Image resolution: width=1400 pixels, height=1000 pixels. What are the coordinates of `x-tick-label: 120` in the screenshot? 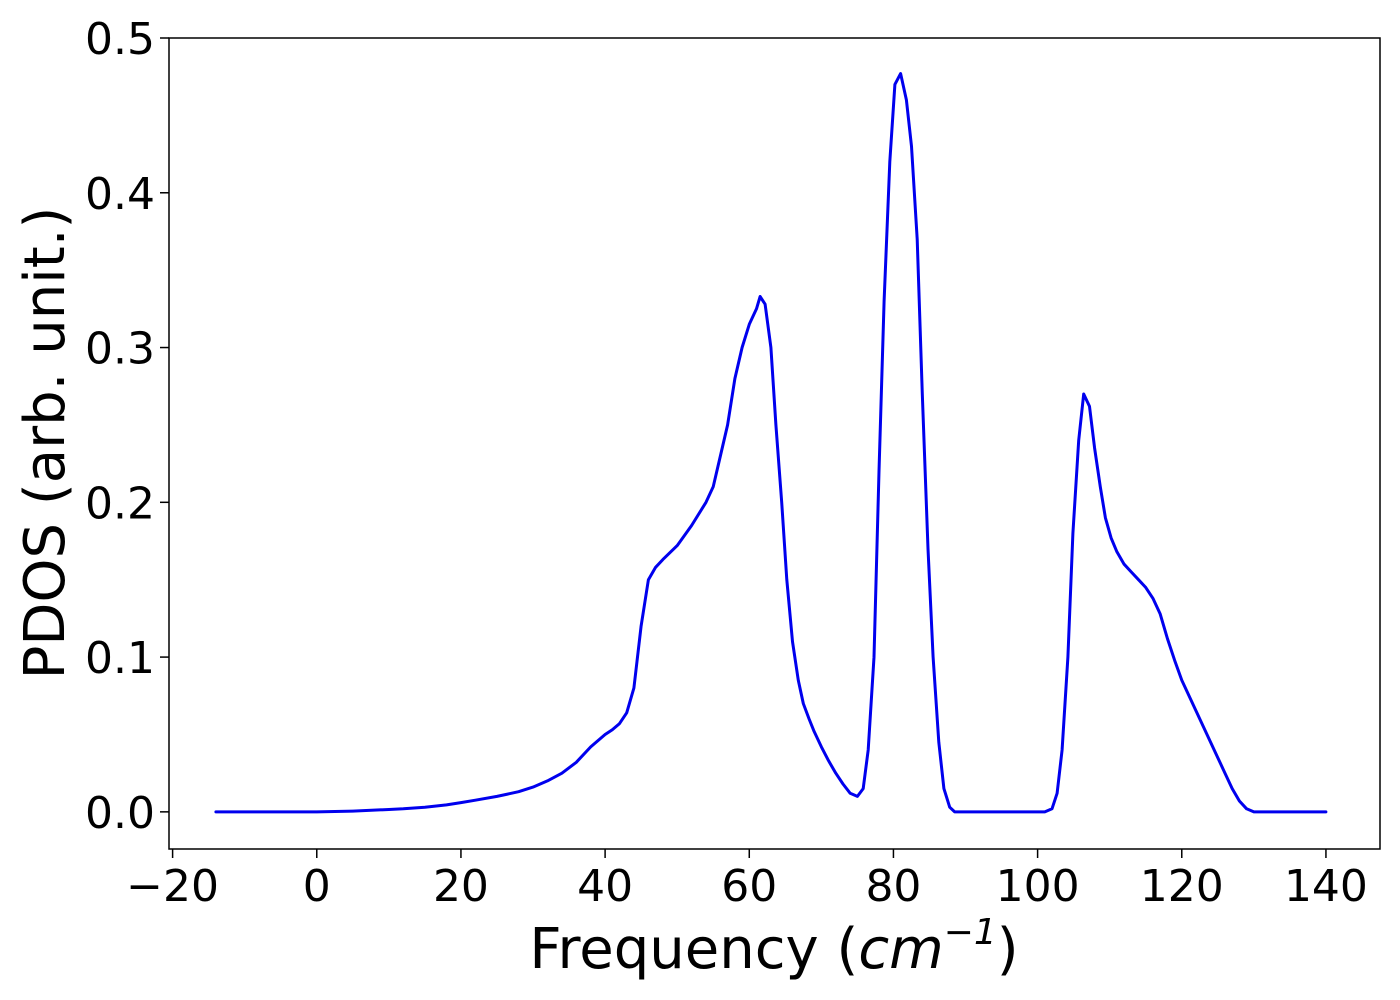 It's located at (1182, 886).